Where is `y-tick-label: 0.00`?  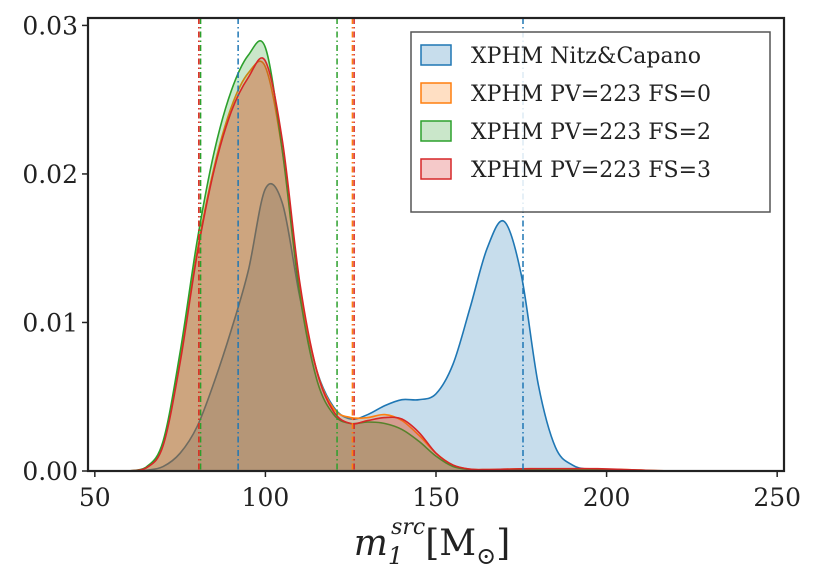
y-tick-label: 0.00 is located at coordinates (50, 471).